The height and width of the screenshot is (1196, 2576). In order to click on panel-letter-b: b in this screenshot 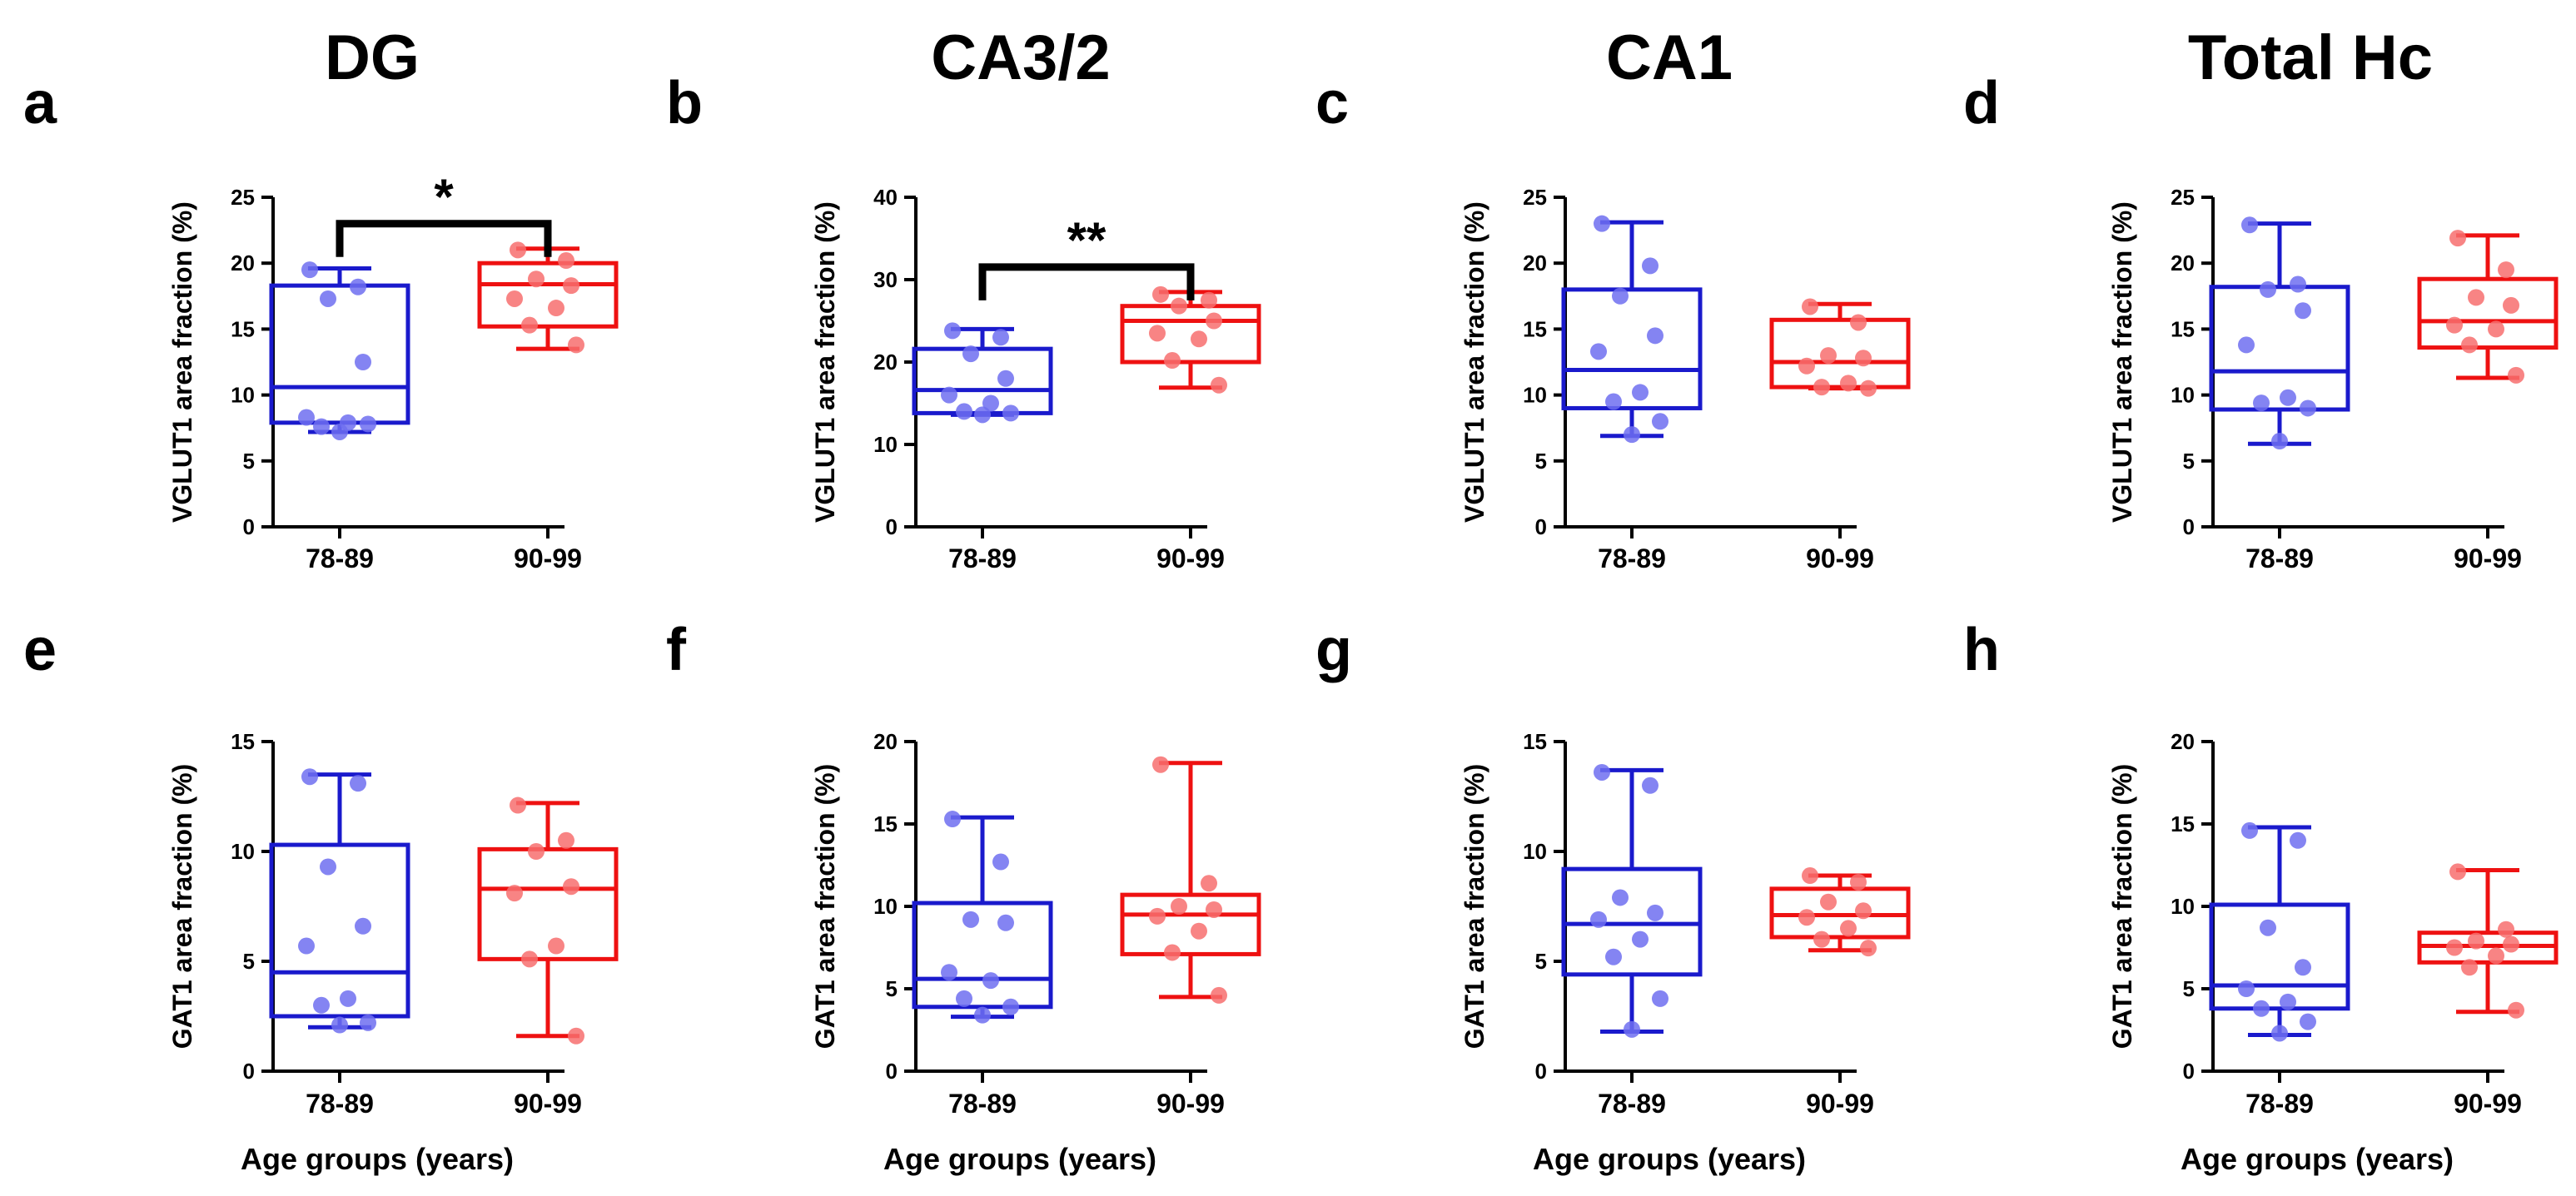, I will do `click(684, 103)`.